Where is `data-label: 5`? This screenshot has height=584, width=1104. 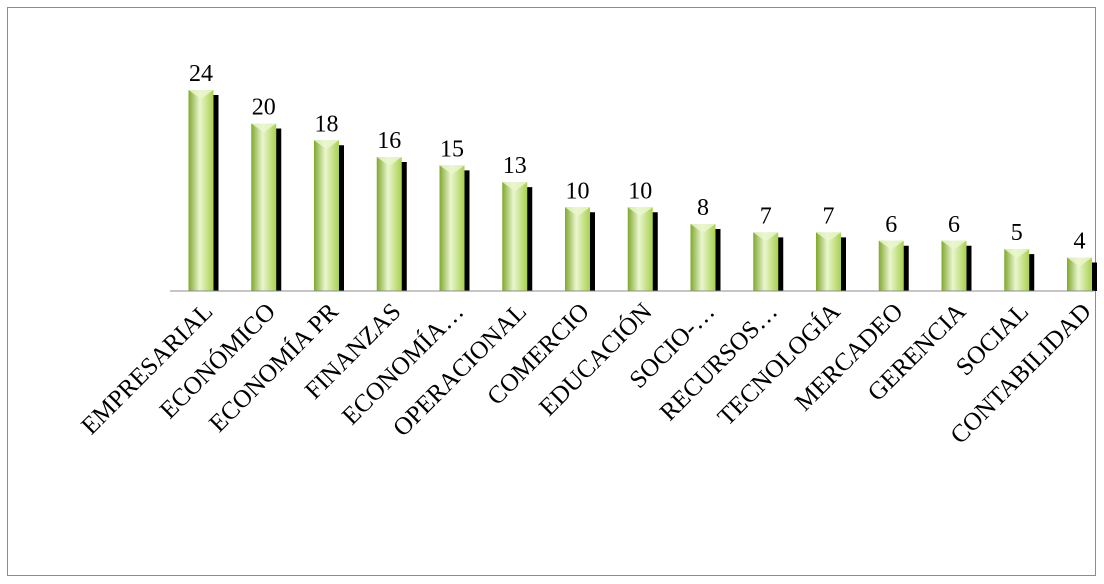 data-label: 5 is located at coordinates (1017, 233).